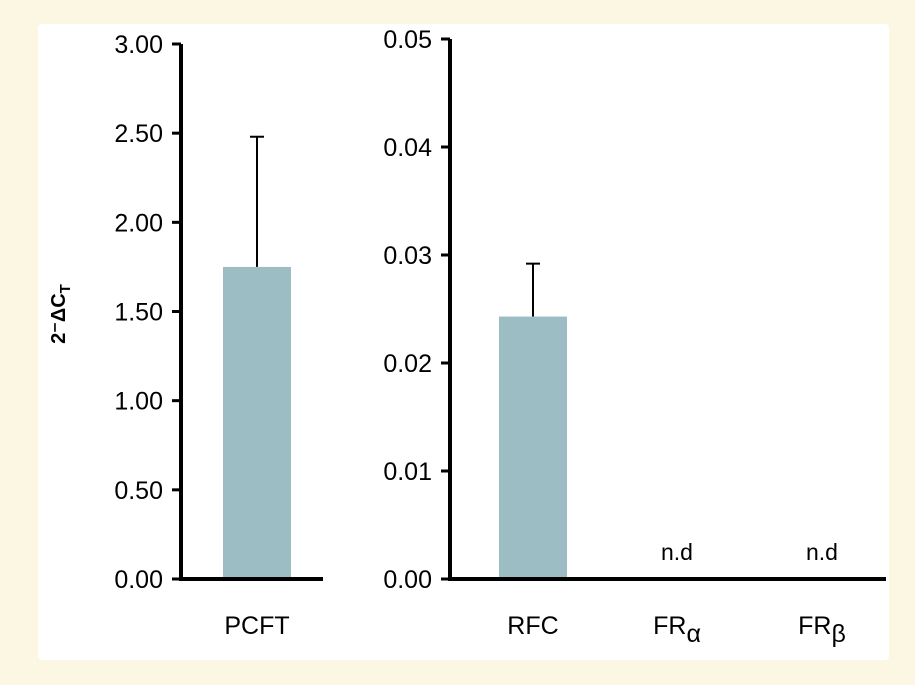 The image size is (915, 685). I want to click on y-tick-label: 1.50, so click(138, 313).